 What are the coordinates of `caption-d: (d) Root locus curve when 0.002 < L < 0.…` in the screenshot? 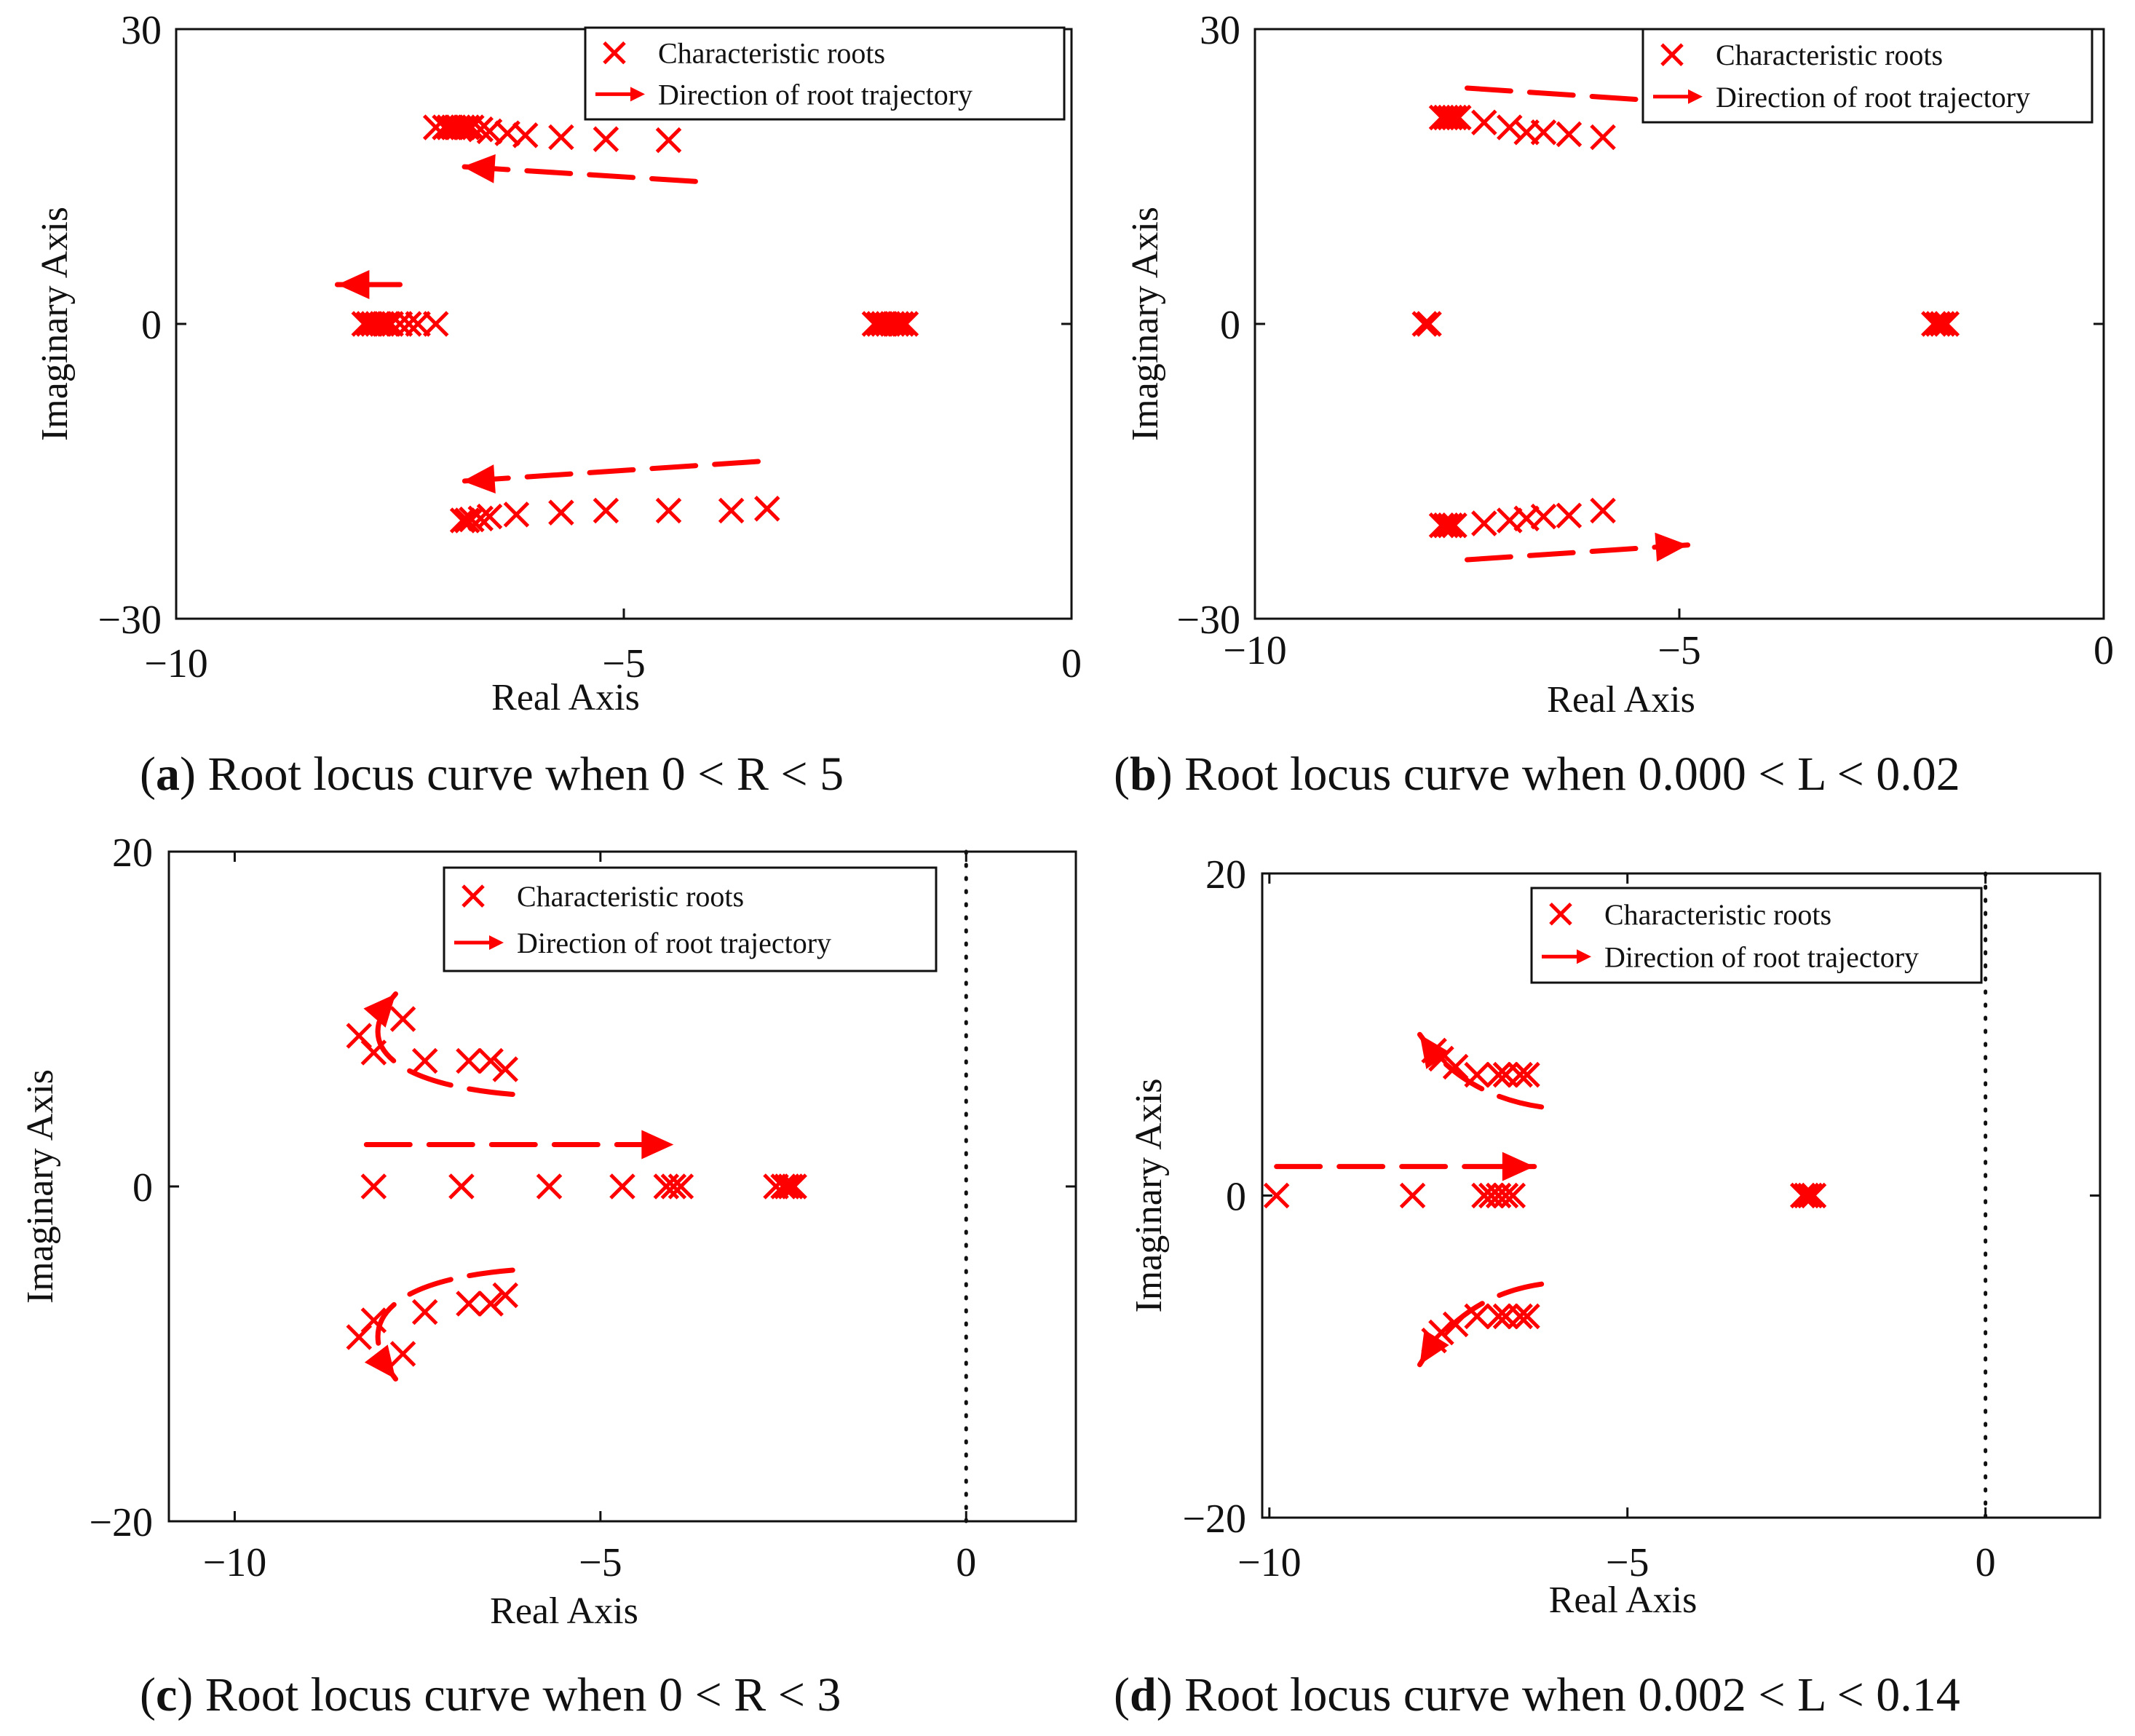 It's located at (1537, 1694).